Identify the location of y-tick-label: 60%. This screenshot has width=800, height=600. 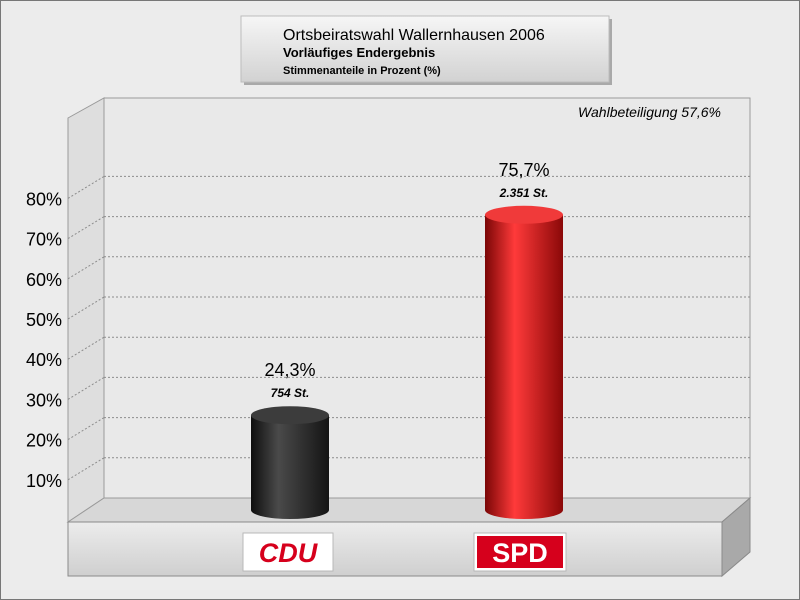
(44, 280).